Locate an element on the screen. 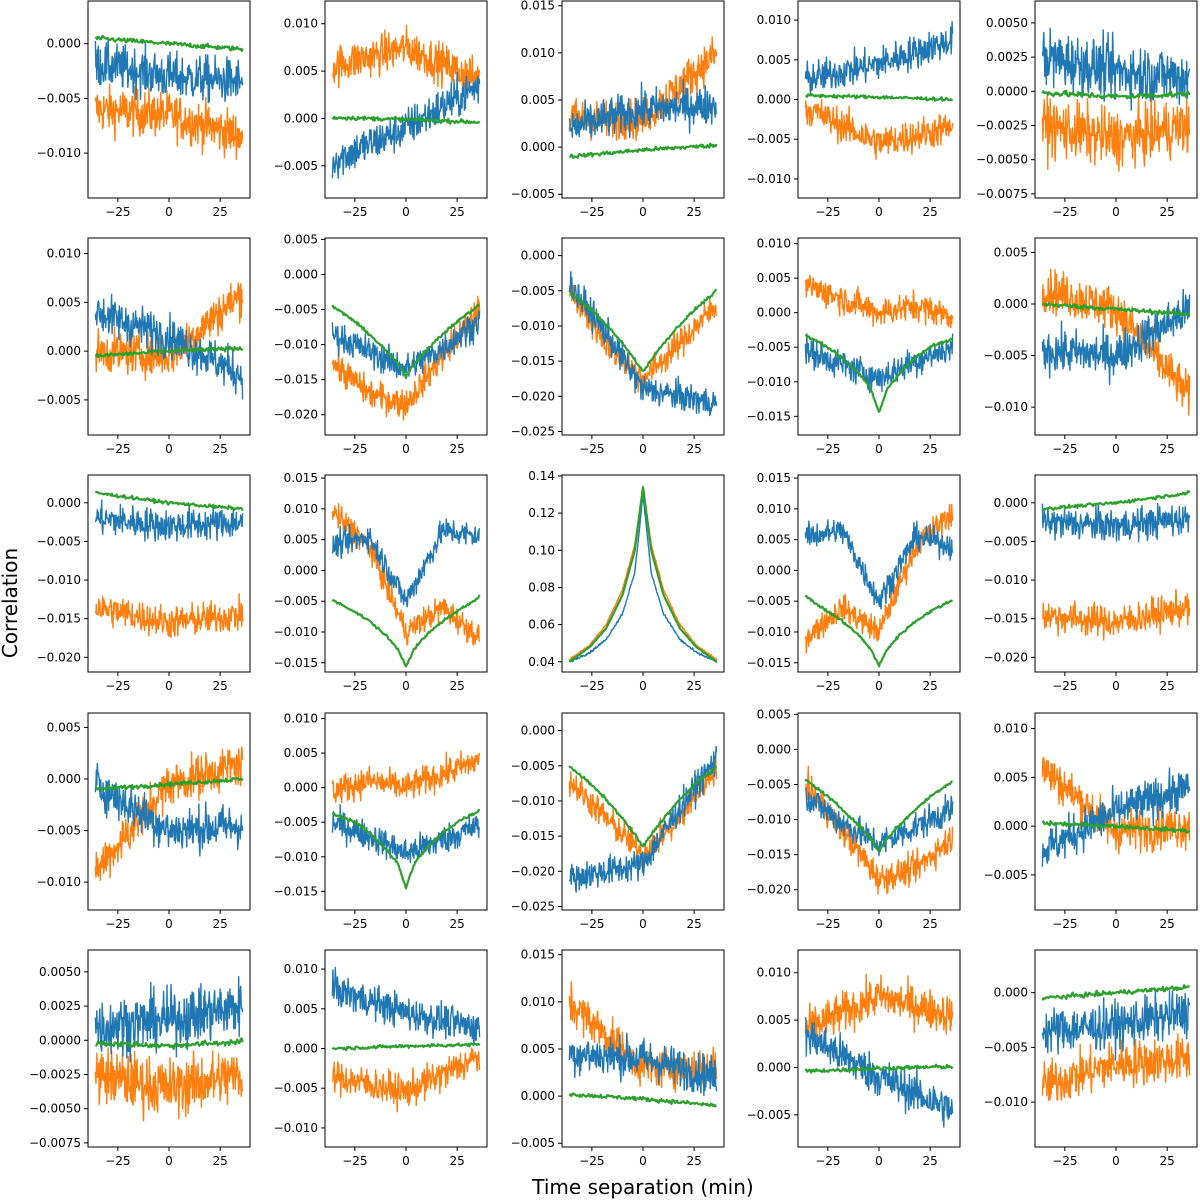 Image resolution: width=1200 pixels, height=1201 pixels. y-tick-label: −0.025 is located at coordinates (533, 431).